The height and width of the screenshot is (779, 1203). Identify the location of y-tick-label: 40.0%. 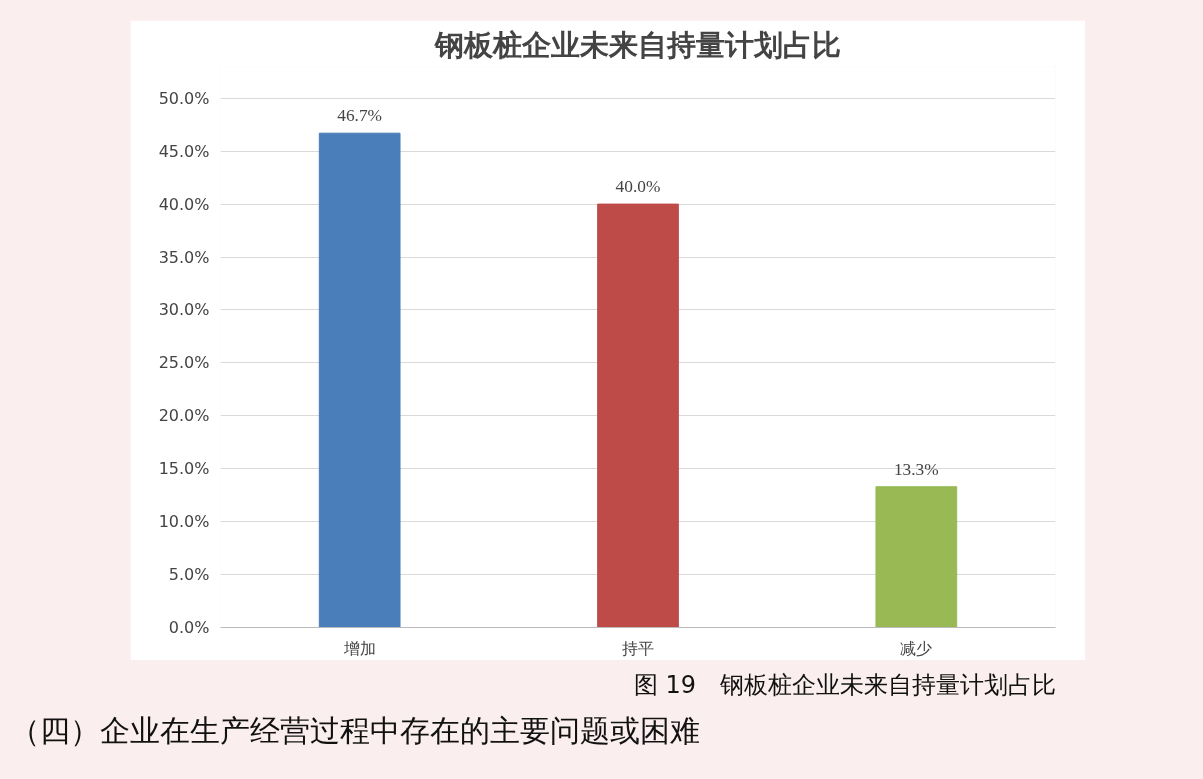
(184, 204).